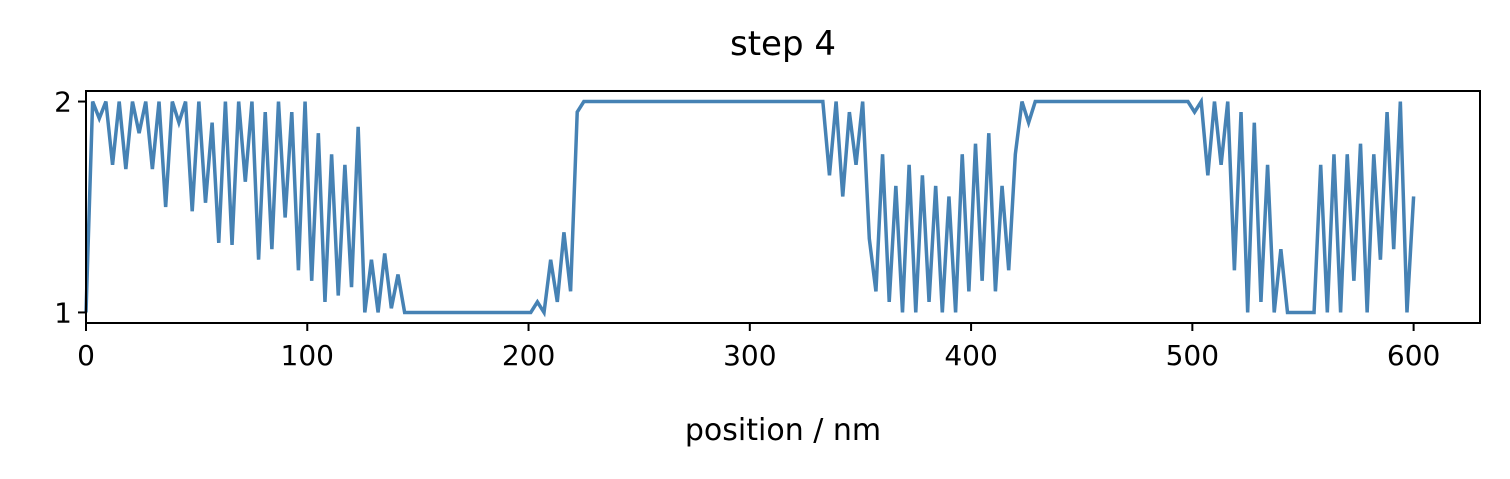  Describe the element at coordinates (1192, 355) in the screenshot. I see `x-tick-label: 500` at that location.